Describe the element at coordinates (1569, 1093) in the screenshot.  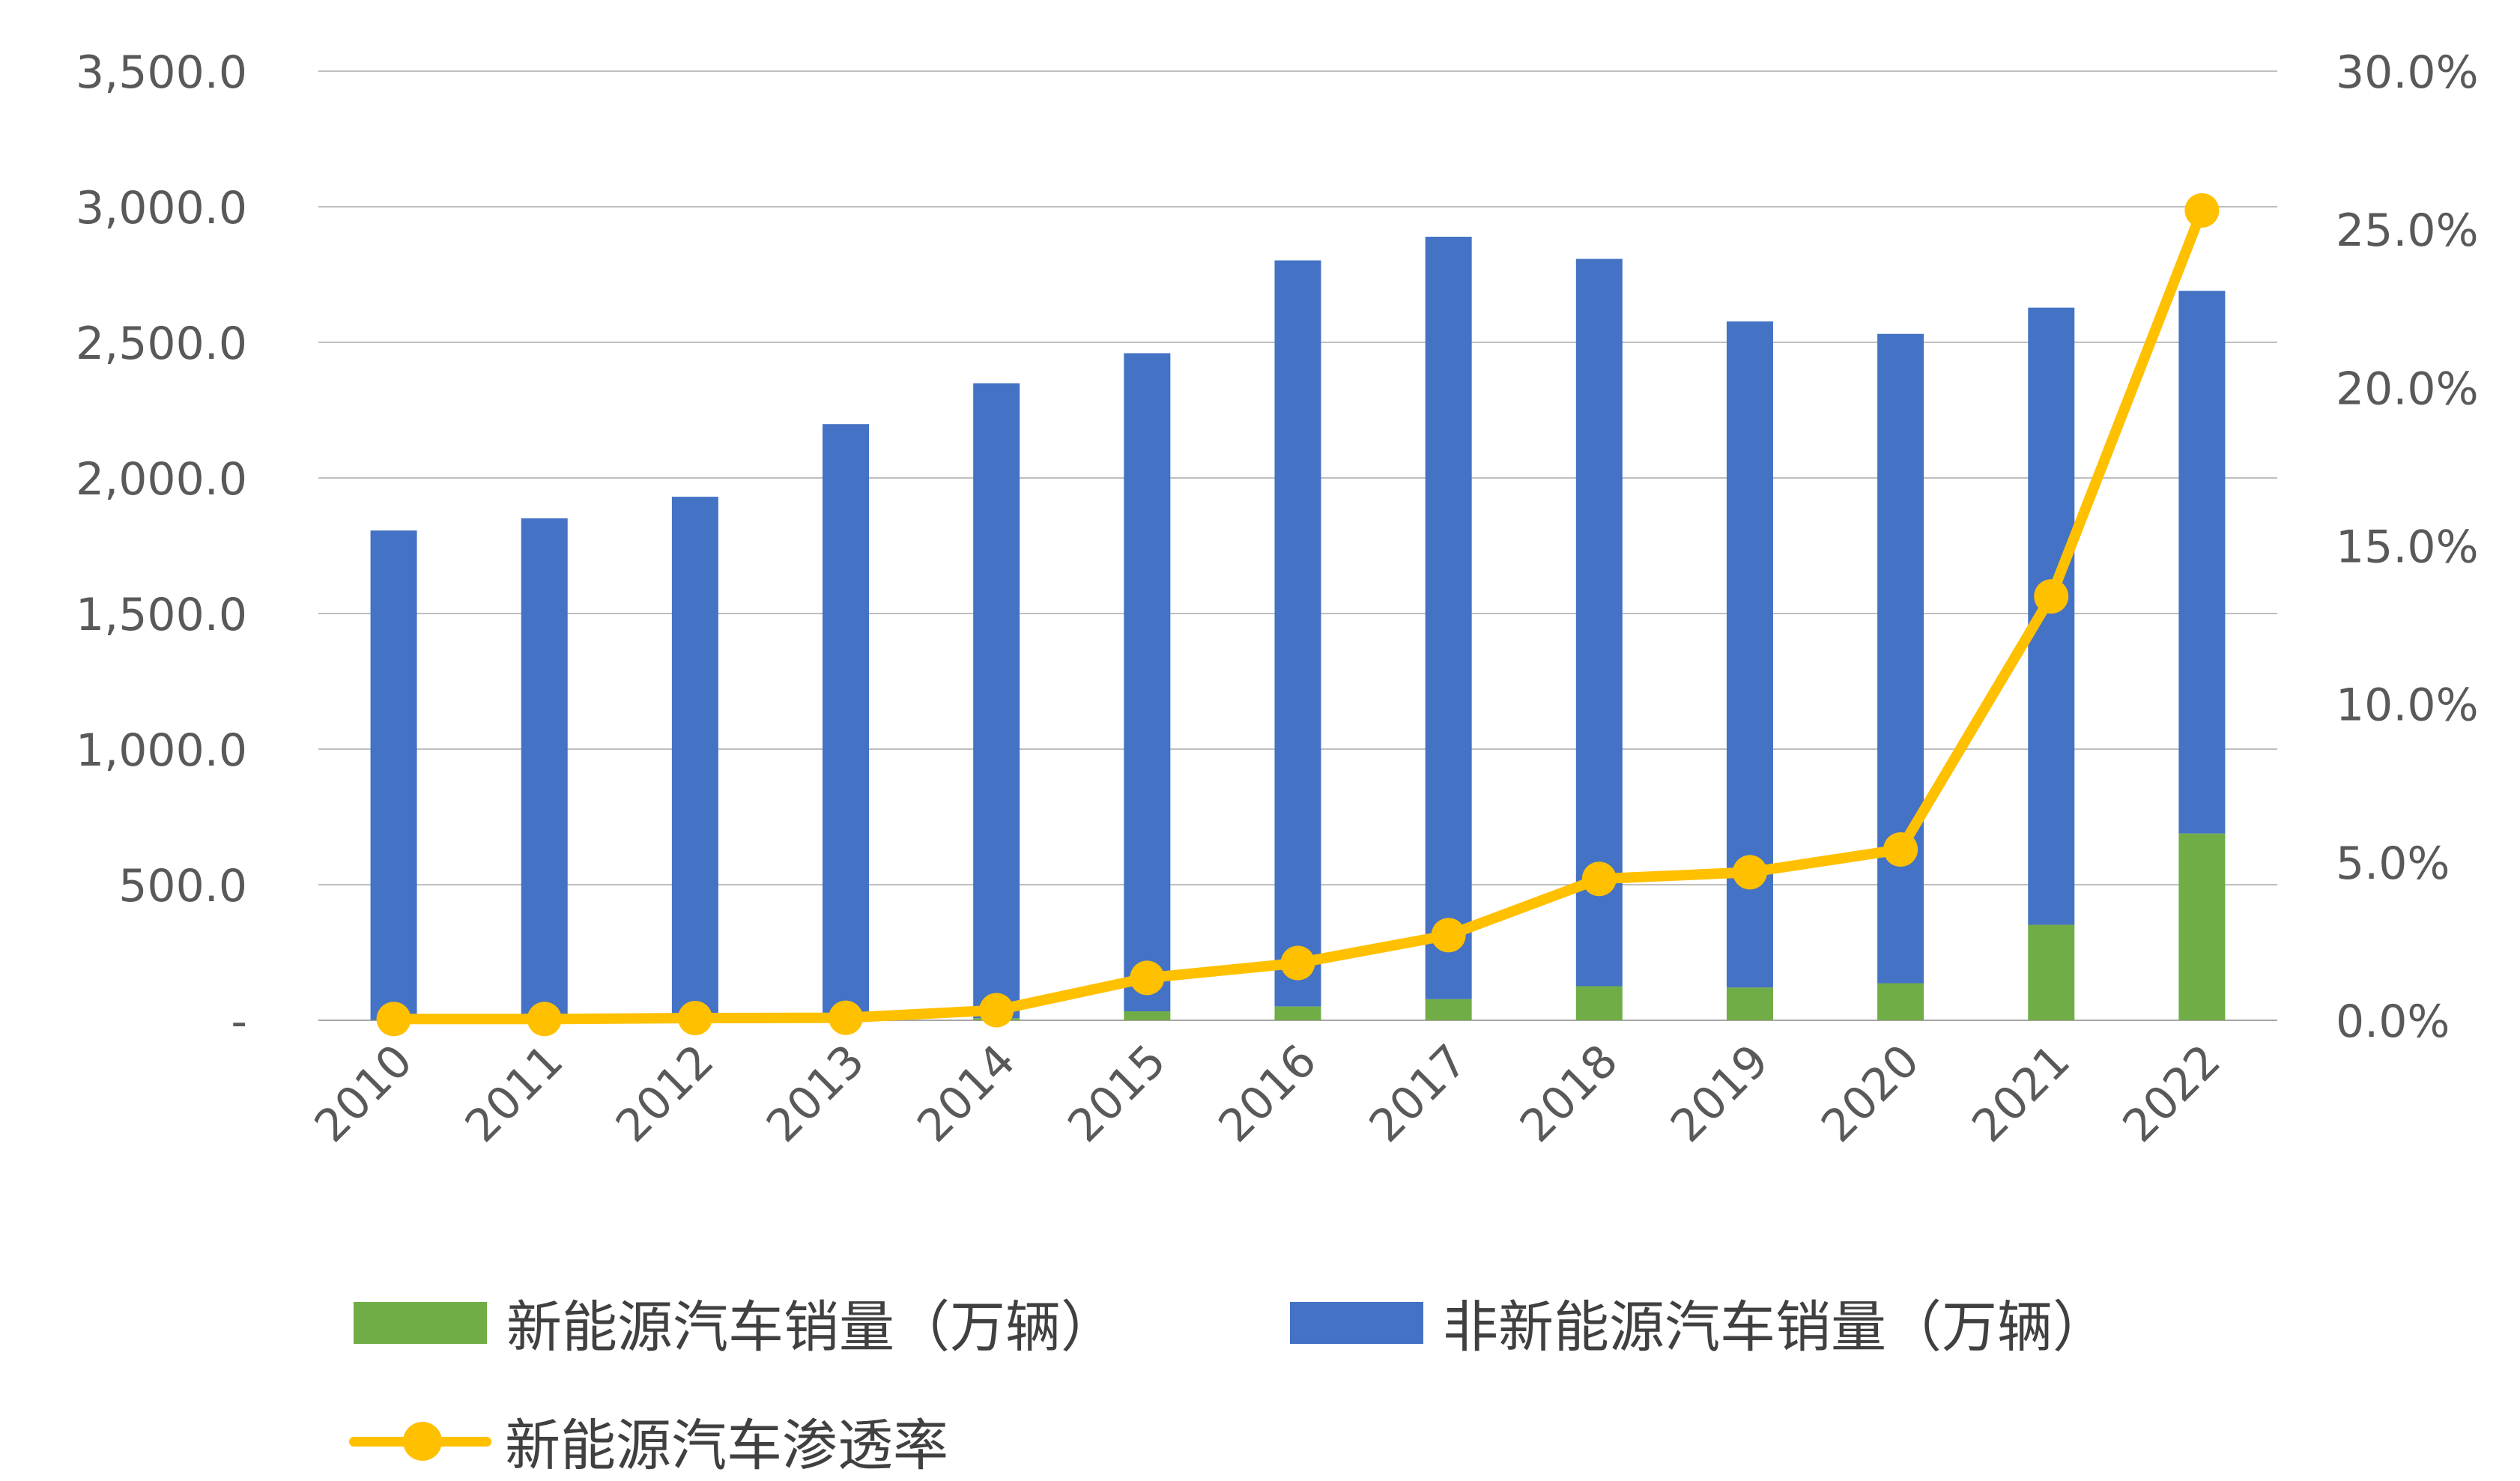
I see `x-tick-label: 2018` at that location.